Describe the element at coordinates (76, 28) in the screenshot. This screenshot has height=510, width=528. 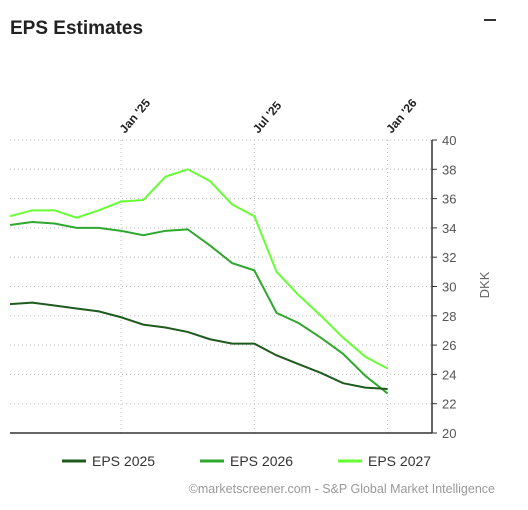
I see `chart-title: EPS Estimates` at that location.